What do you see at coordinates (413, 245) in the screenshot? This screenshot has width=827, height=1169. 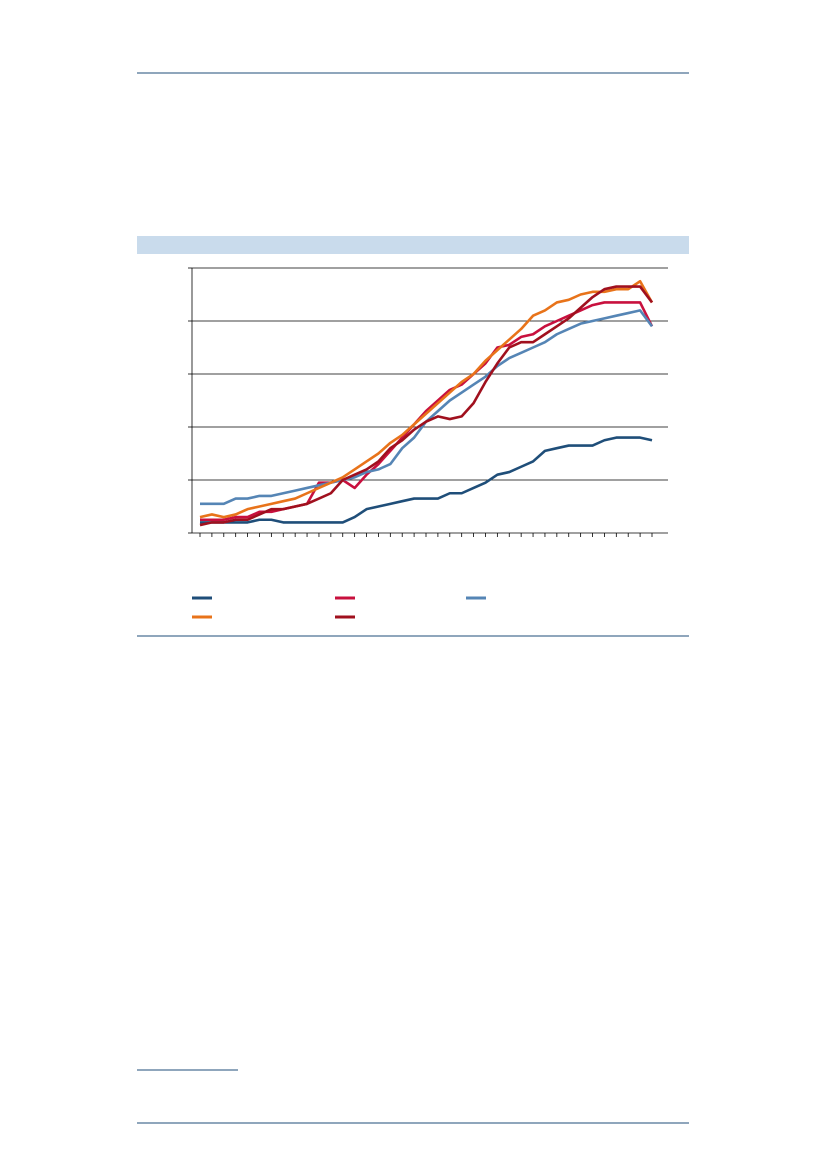 I see `figure-band` at bounding box center [413, 245].